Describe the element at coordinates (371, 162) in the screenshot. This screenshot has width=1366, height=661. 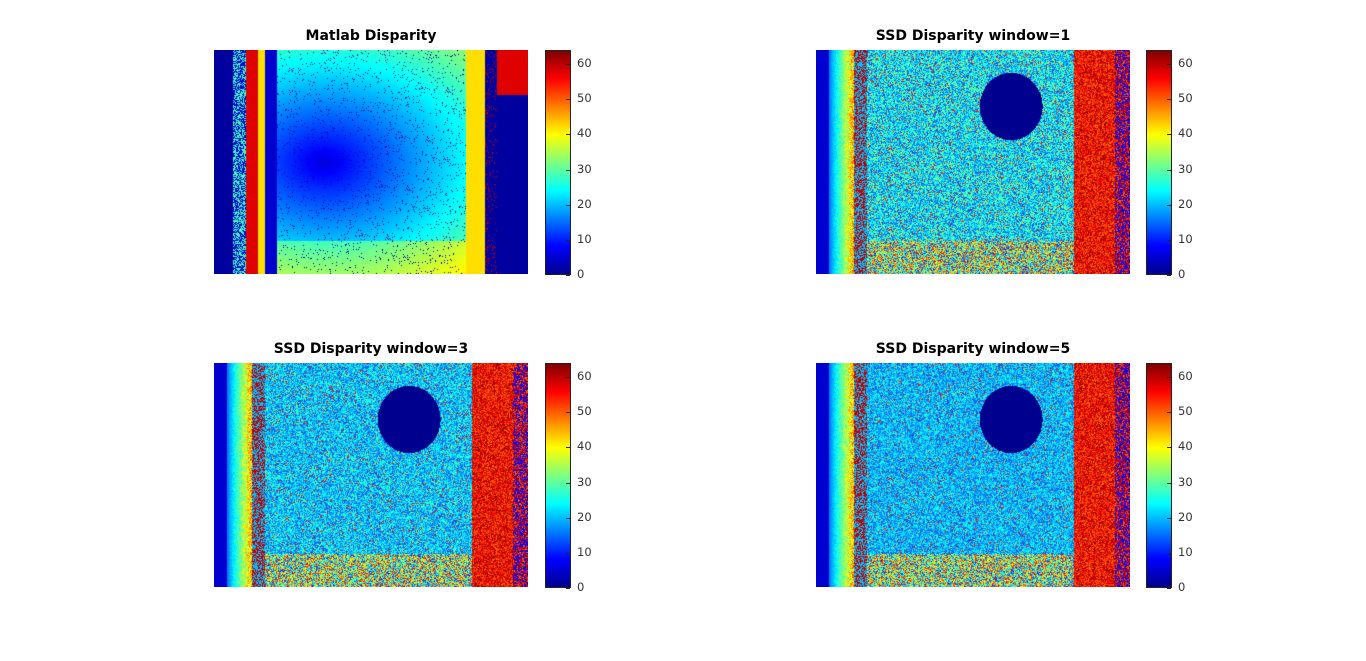
I see `disparity-map-matlab` at that location.